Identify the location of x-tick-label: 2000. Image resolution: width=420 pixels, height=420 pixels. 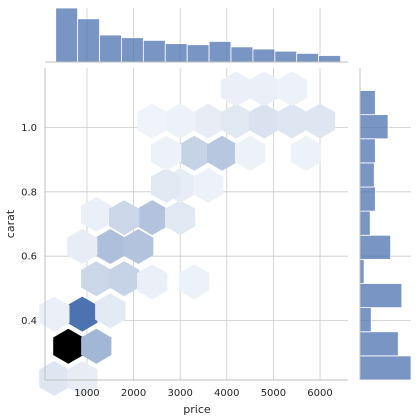
(133, 393).